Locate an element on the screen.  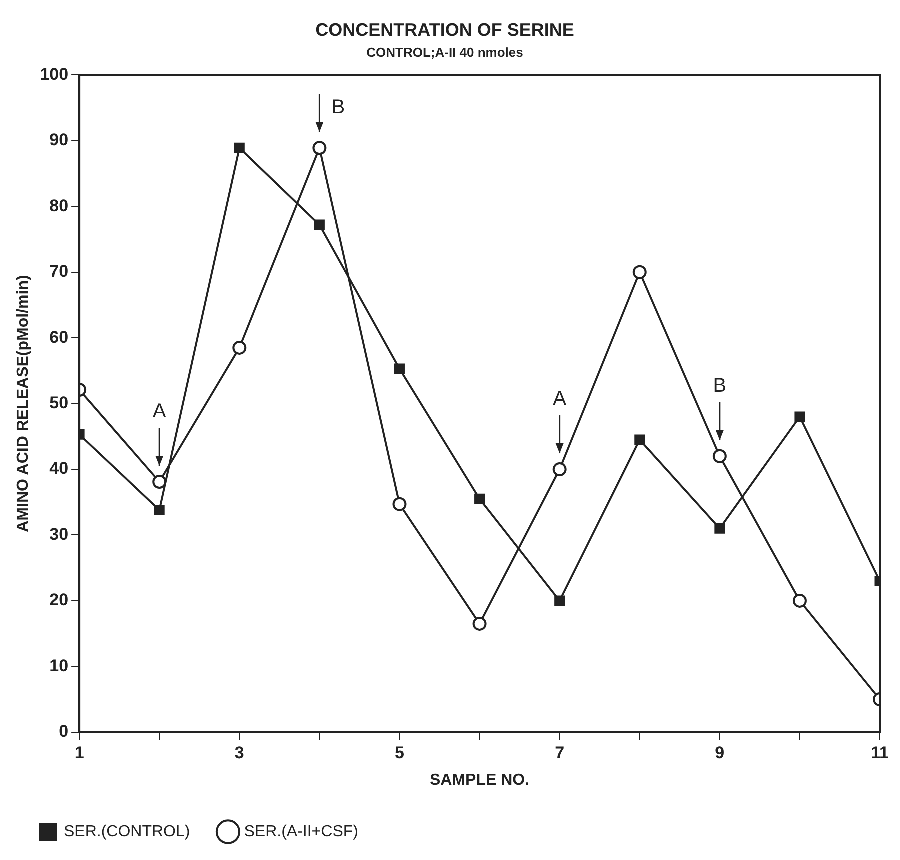
y-tick-label: 40 is located at coordinates (59, 468).